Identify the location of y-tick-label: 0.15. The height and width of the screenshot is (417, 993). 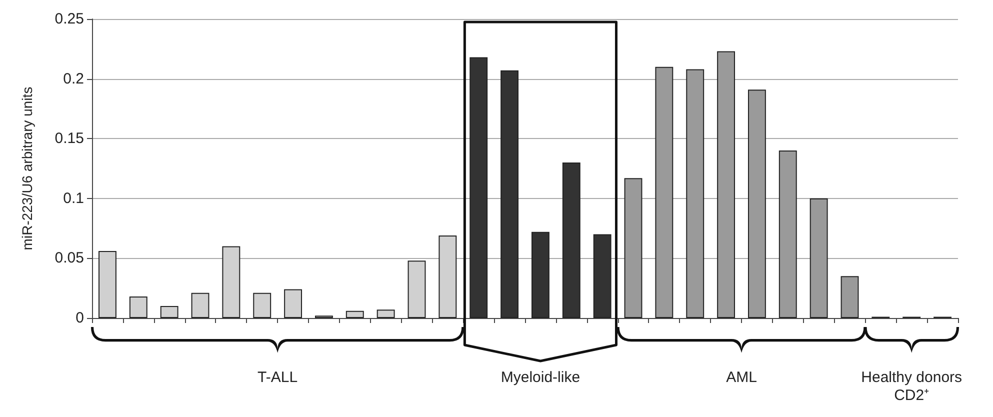
(69, 139).